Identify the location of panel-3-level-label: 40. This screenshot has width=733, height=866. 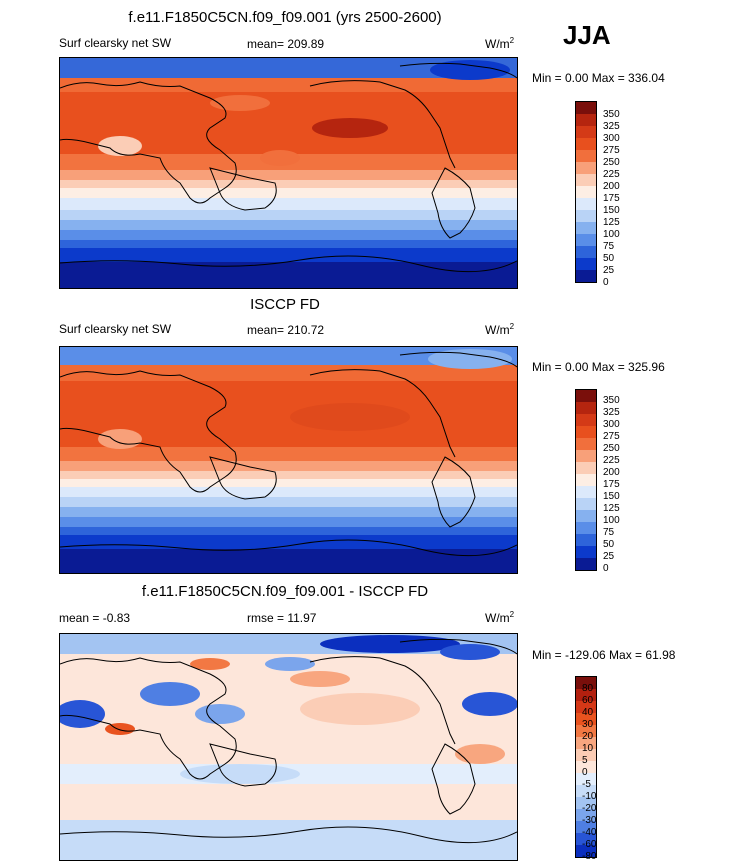
(588, 712).